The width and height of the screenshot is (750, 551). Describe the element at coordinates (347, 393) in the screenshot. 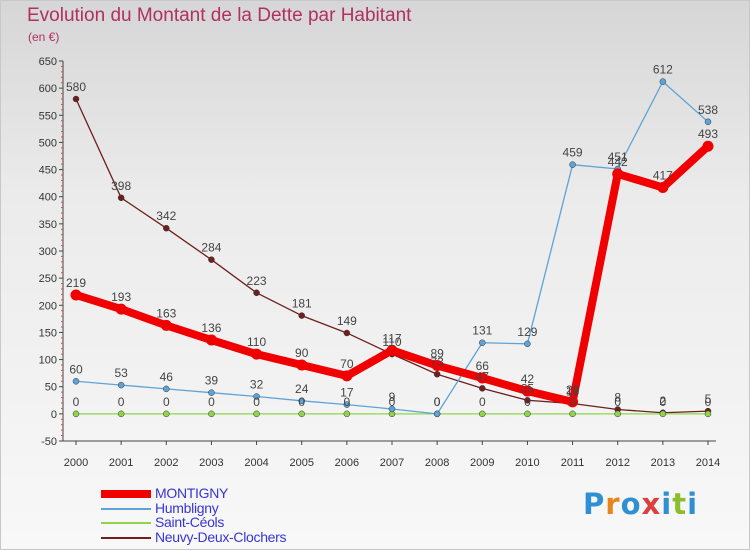

I see `data-label: 17` at that location.